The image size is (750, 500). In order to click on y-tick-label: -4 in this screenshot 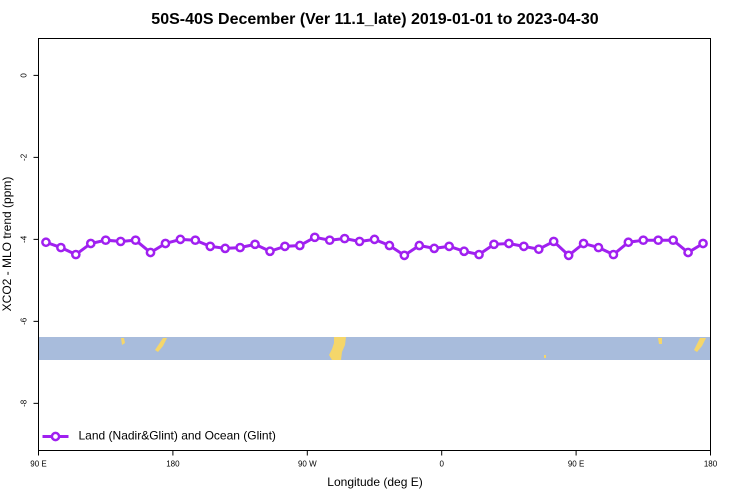, I will do `click(24, 239)`.